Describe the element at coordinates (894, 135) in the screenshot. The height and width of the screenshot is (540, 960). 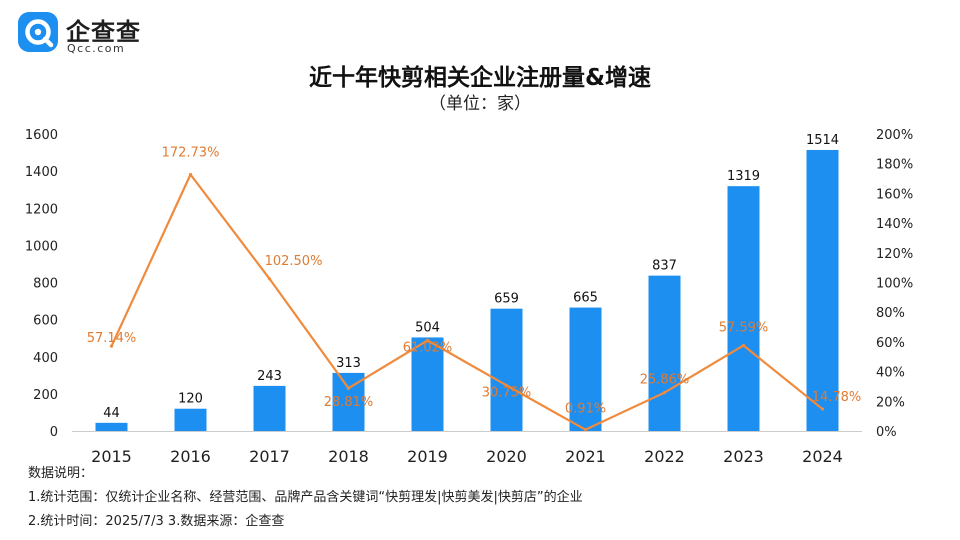
I see `y-right-tick-label: 200%` at that location.